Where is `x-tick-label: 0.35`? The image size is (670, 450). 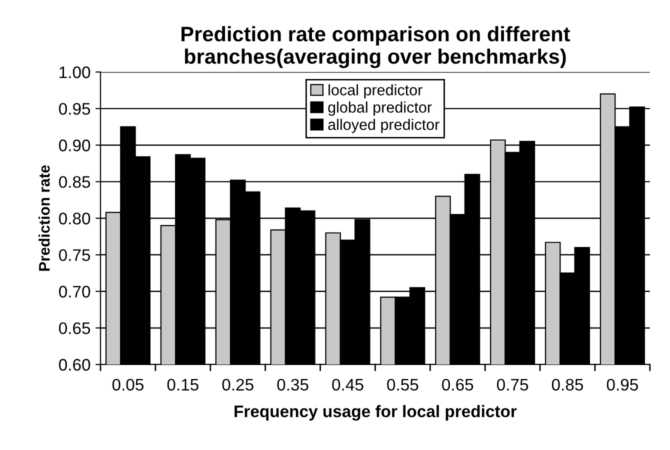
x-tick-label: 0.35 is located at coordinates (292, 384).